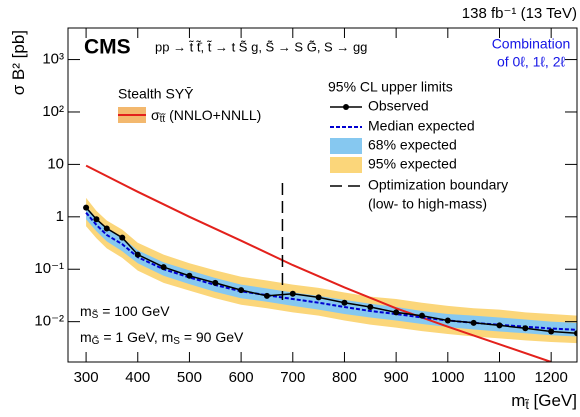 The image size is (580, 417). I want to click on y-tick-label: 10⁻¹, so click(49, 268).